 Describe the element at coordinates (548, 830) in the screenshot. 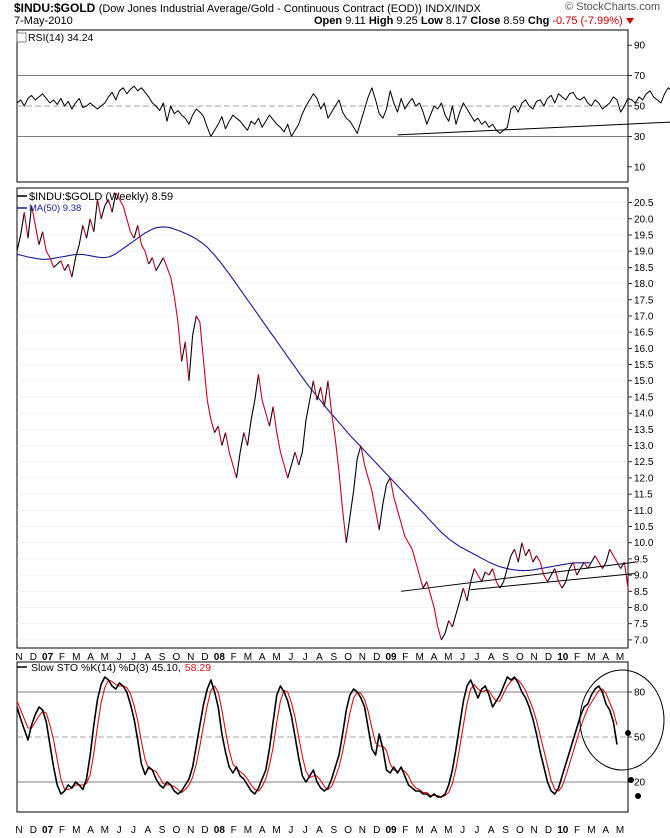

I see `x-axis-bottom-label: D` at that location.